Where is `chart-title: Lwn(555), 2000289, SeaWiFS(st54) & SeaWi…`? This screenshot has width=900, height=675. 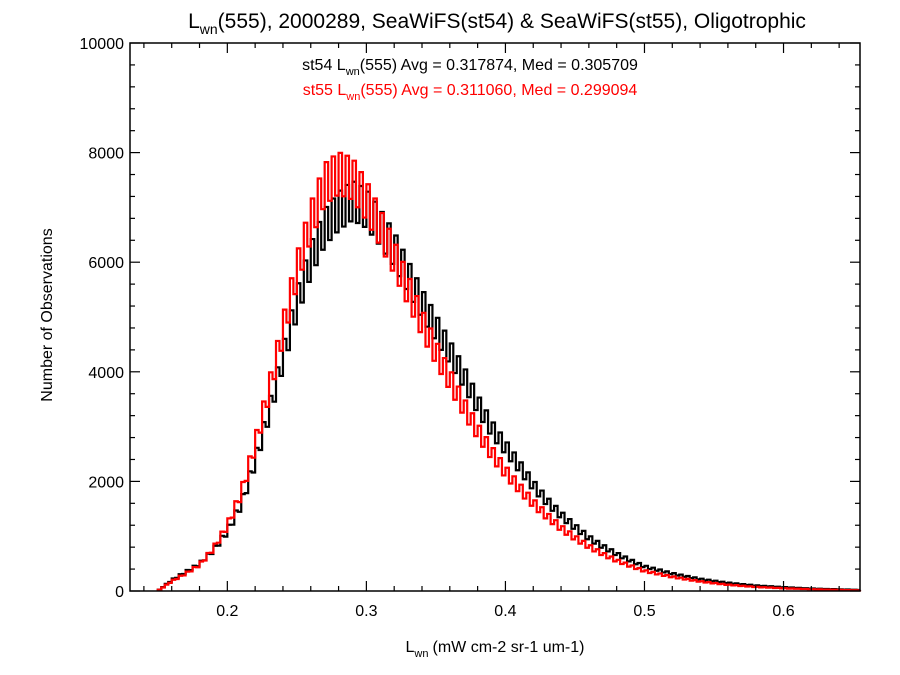
chart-title: Lwn(555), 2000289, SeaWiFS(st54) & SeaWi… is located at coordinates (497, 23).